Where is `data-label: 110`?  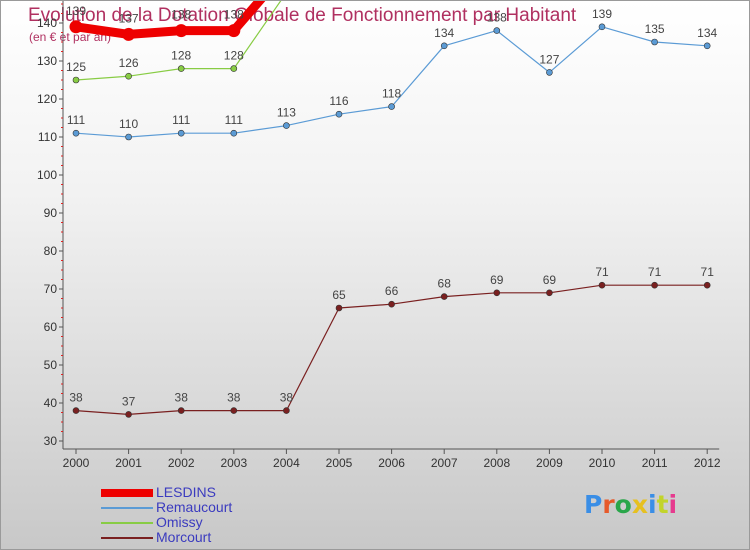 data-label: 110 is located at coordinates (128, 124).